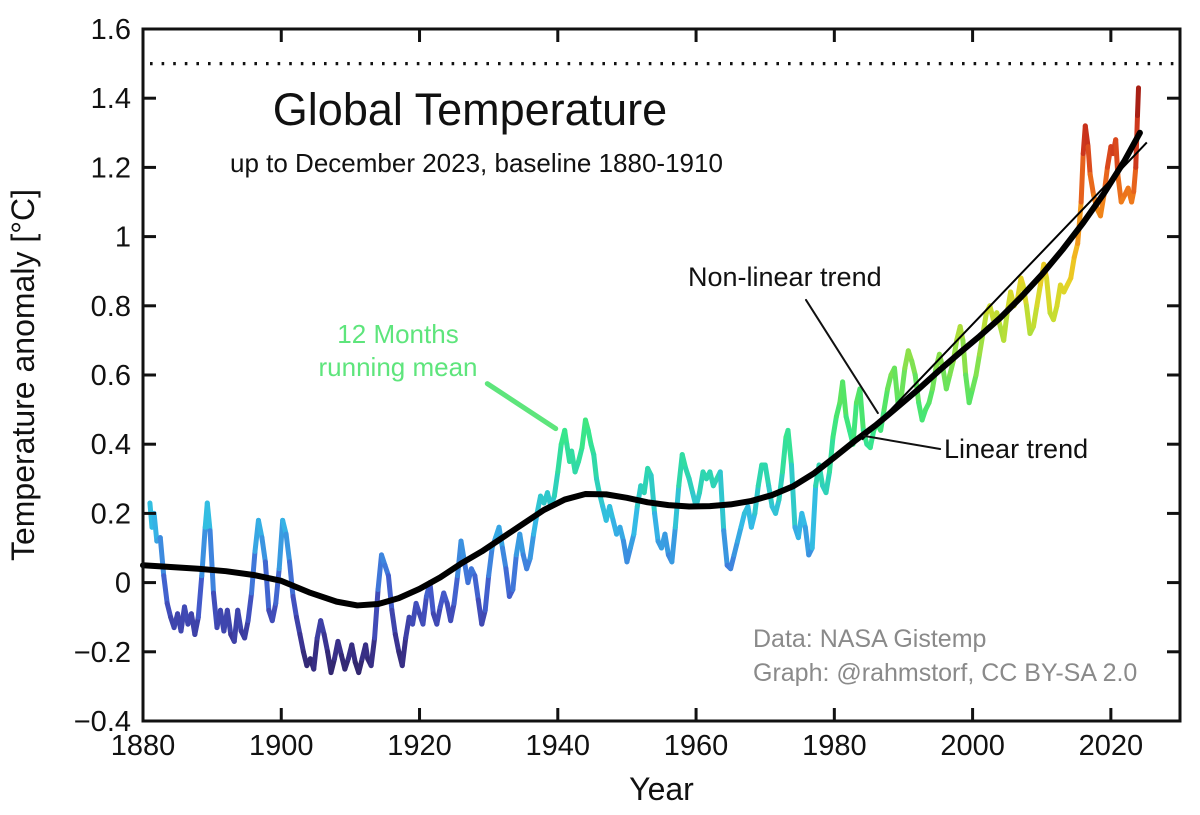 This screenshot has height=815, width=1200. Describe the element at coordinates (834, 746) in the screenshot. I see `x-tick-label-1980: 1980` at that location.